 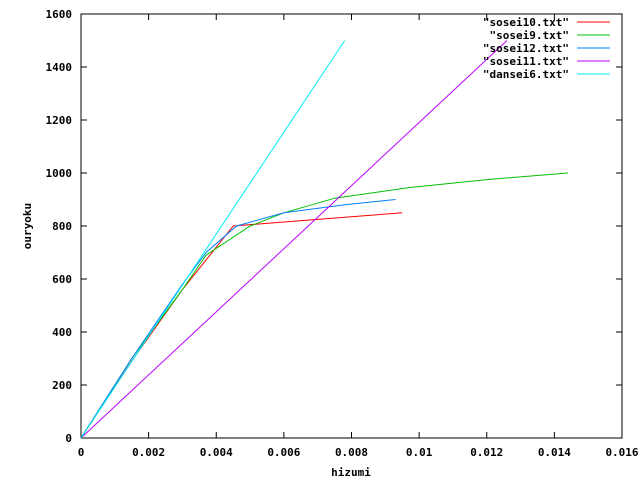 What do you see at coordinates (526, 61) in the screenshot?
I see `legend-label: "sosei11.txt"` at bounding box center [526, 61].